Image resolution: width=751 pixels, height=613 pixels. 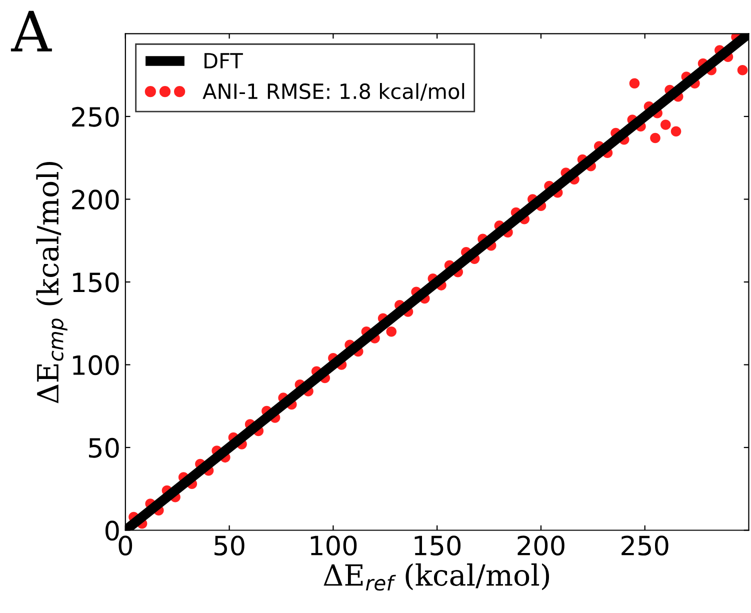 I want to click on y-tick-label: 50, so click(x=104, y=448).